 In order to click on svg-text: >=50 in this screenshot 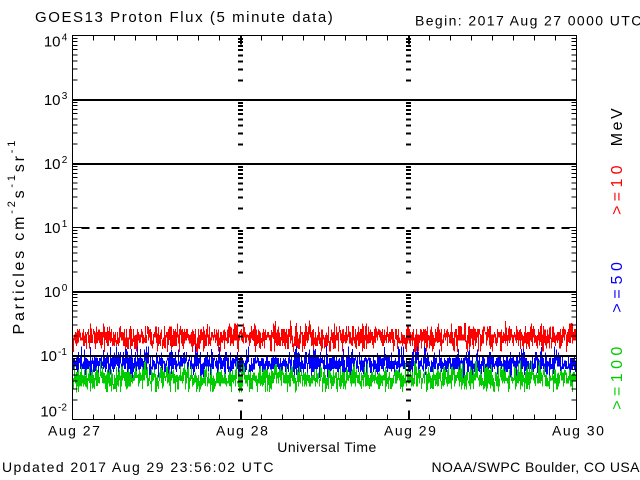, I will do `click(617, 284)`.